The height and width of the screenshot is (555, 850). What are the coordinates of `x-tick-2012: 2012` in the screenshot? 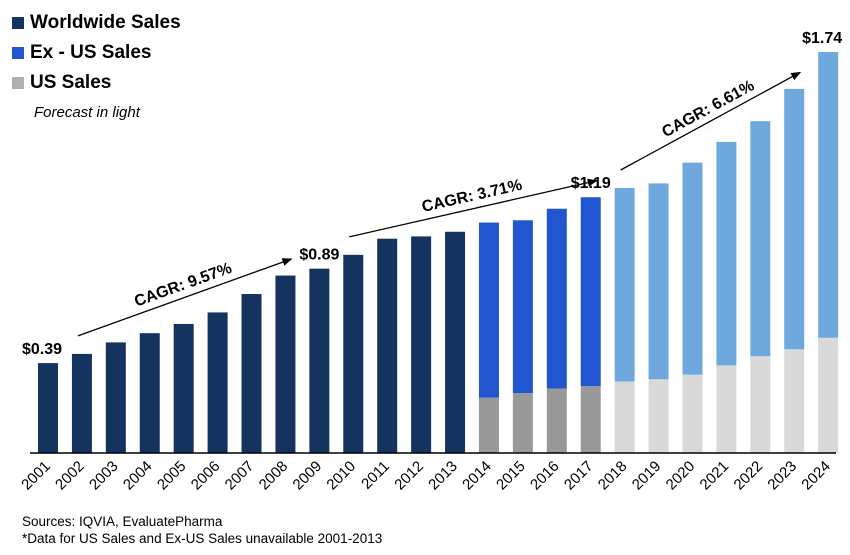 It's located at (409, 476).